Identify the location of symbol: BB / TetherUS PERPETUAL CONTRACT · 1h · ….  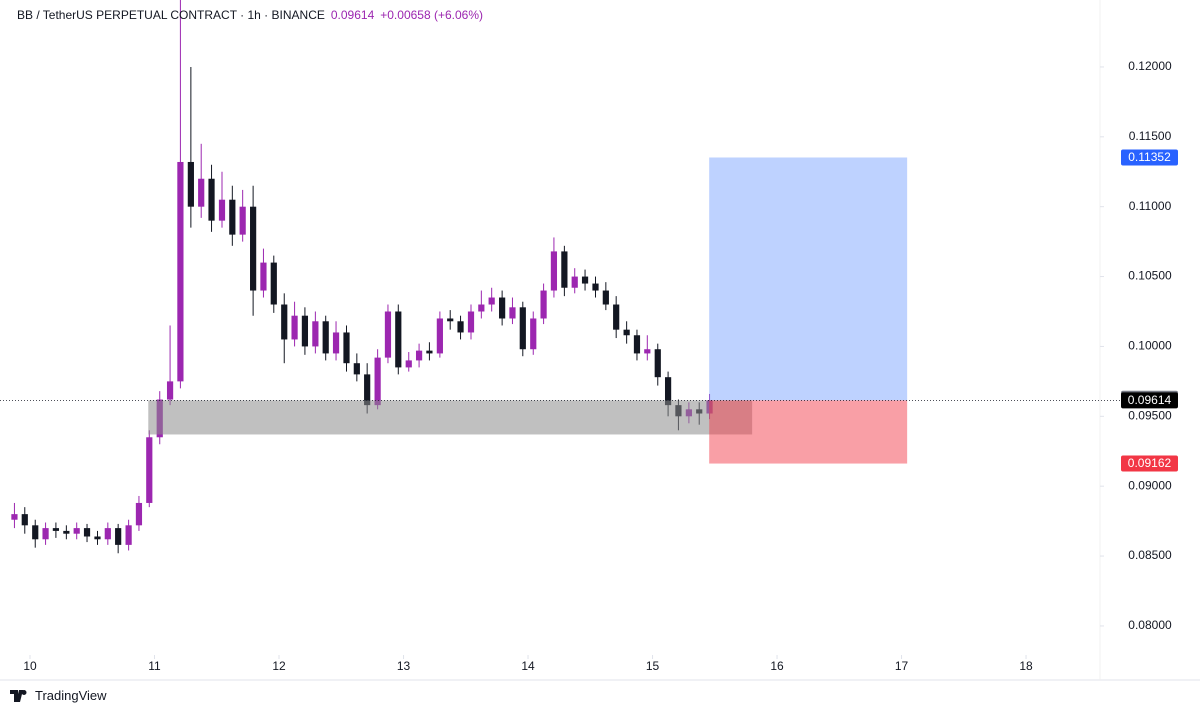
(171, 15).